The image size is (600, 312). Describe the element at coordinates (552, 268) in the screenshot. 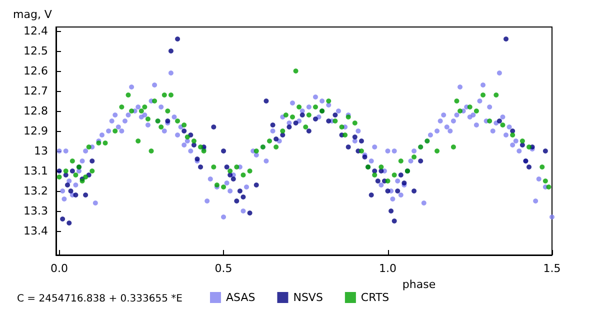

I see `x-tick-label: 1.5` at that location.